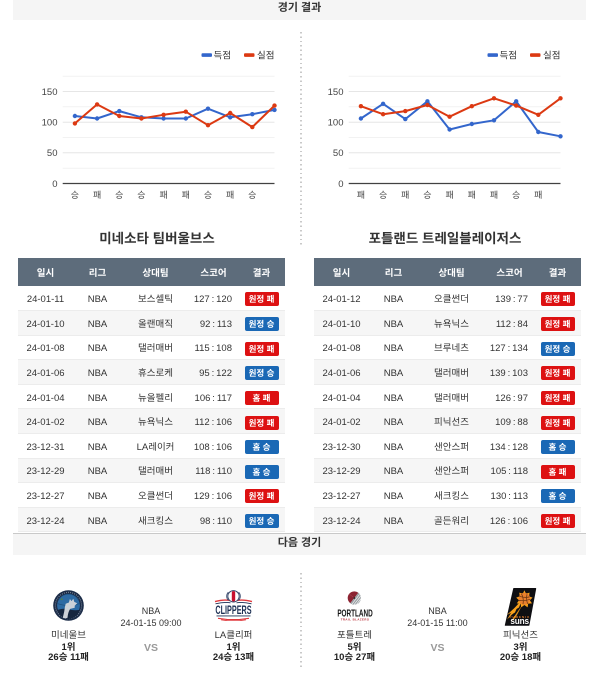 The image size is (600, 678). I want to click on svg-text: CLIPPERS, so click(233, 610).